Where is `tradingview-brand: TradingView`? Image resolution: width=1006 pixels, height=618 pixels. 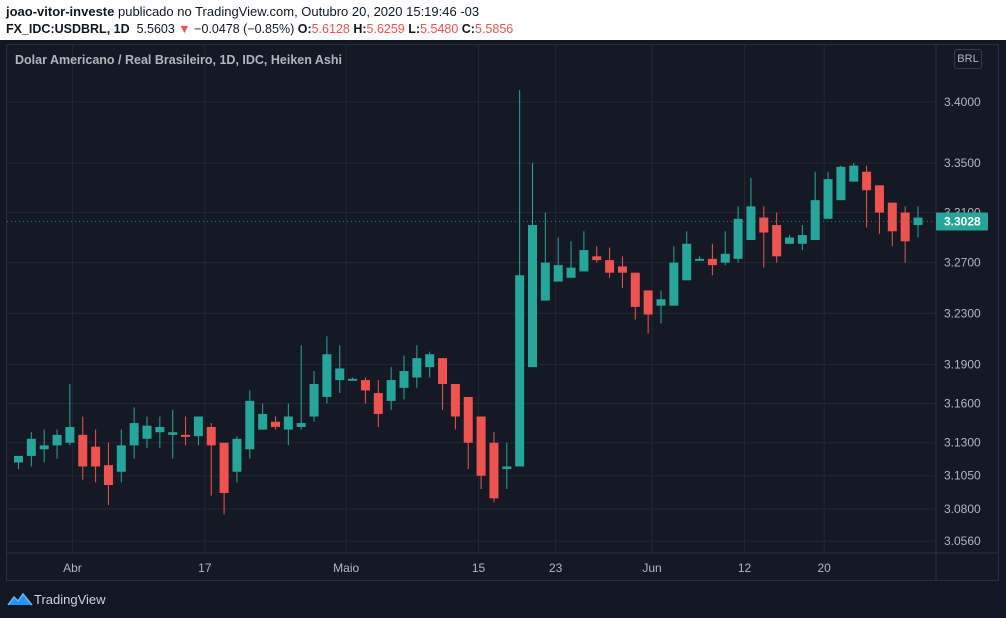
tradingview-brand: TradingView is located at coordinates (70, 599).